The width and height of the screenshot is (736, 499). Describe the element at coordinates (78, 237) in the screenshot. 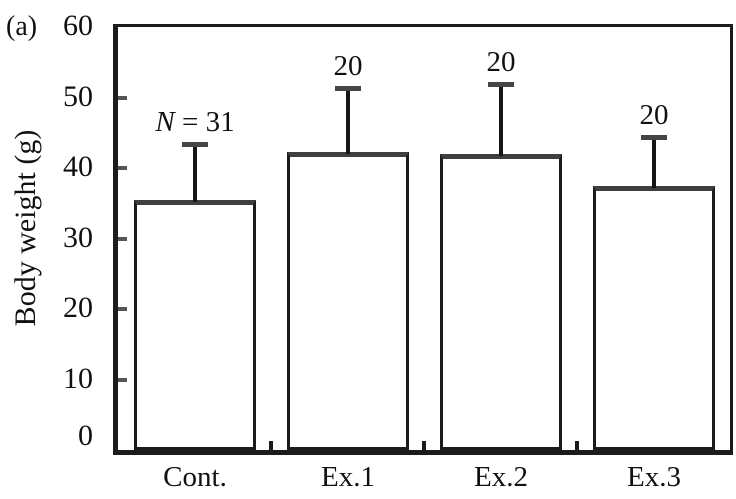

I see `y-axis-tick-label: 30` at that location.